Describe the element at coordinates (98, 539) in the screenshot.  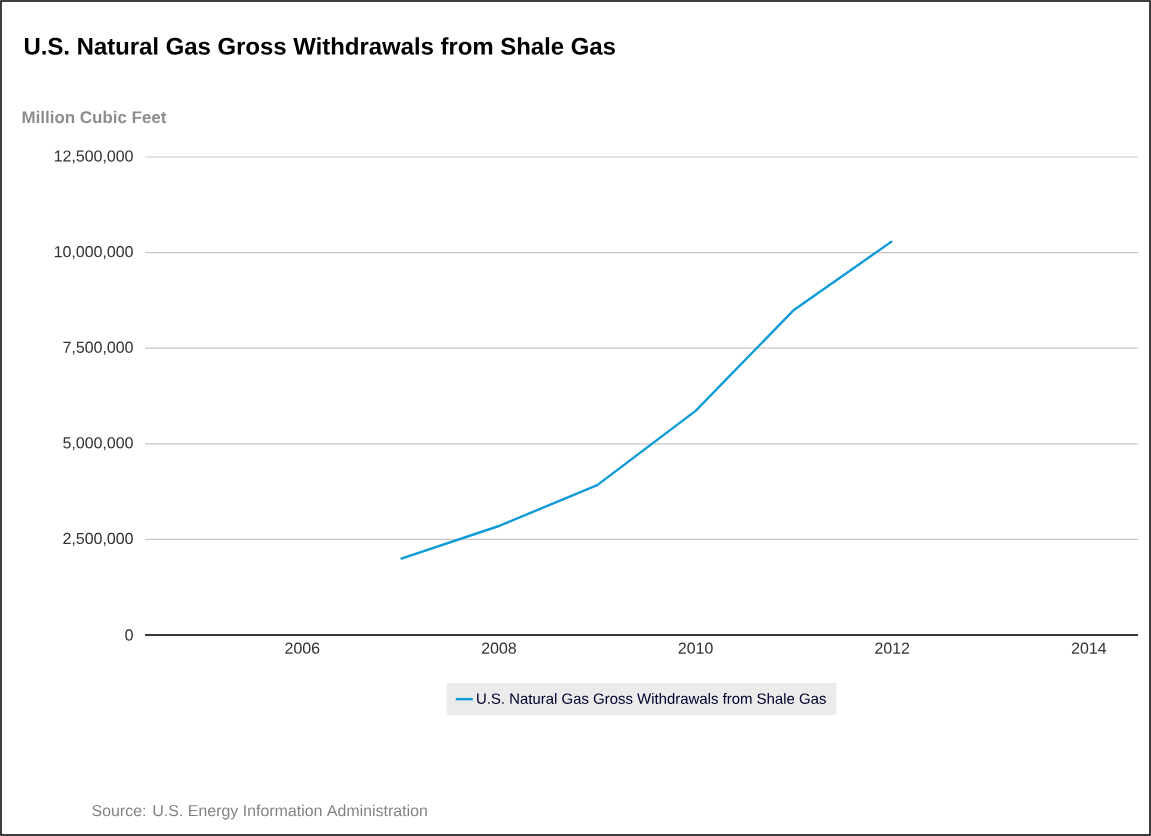
I see `y-tick-label: 2,500,000` at that location.